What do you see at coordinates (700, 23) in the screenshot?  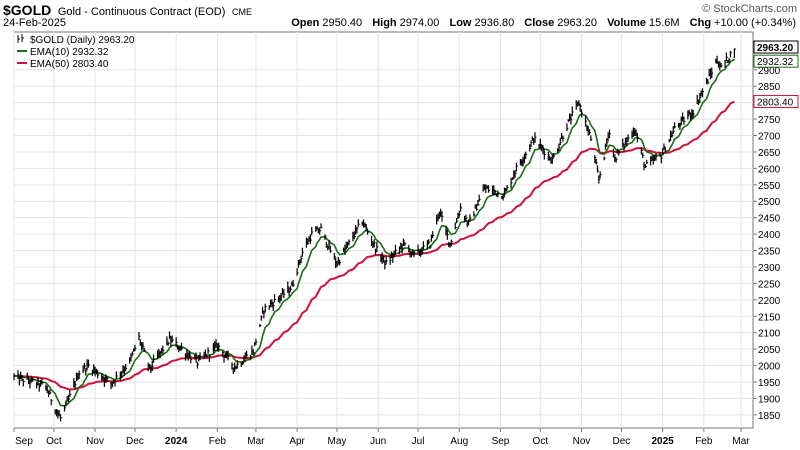 I see `change-label: Chg` at bounding box center [700, 23].